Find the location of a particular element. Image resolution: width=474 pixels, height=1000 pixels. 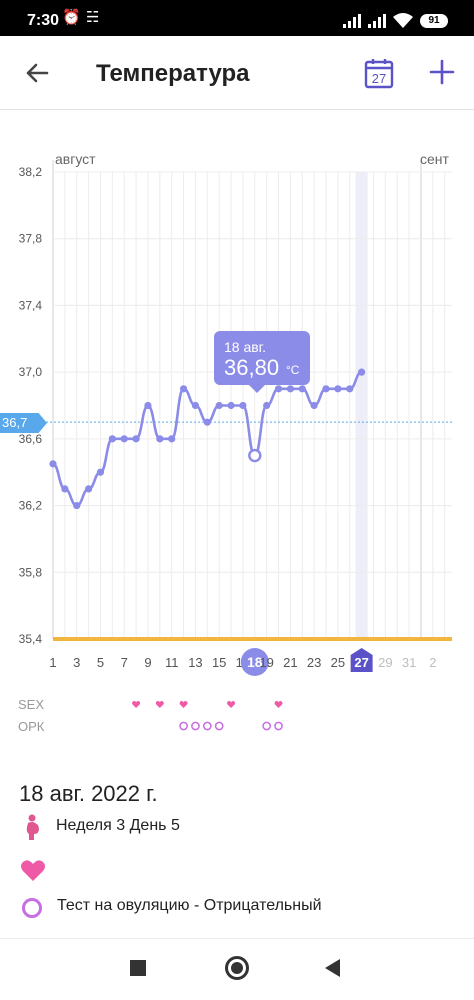

month-label: август is located at coordinates (75, 159).